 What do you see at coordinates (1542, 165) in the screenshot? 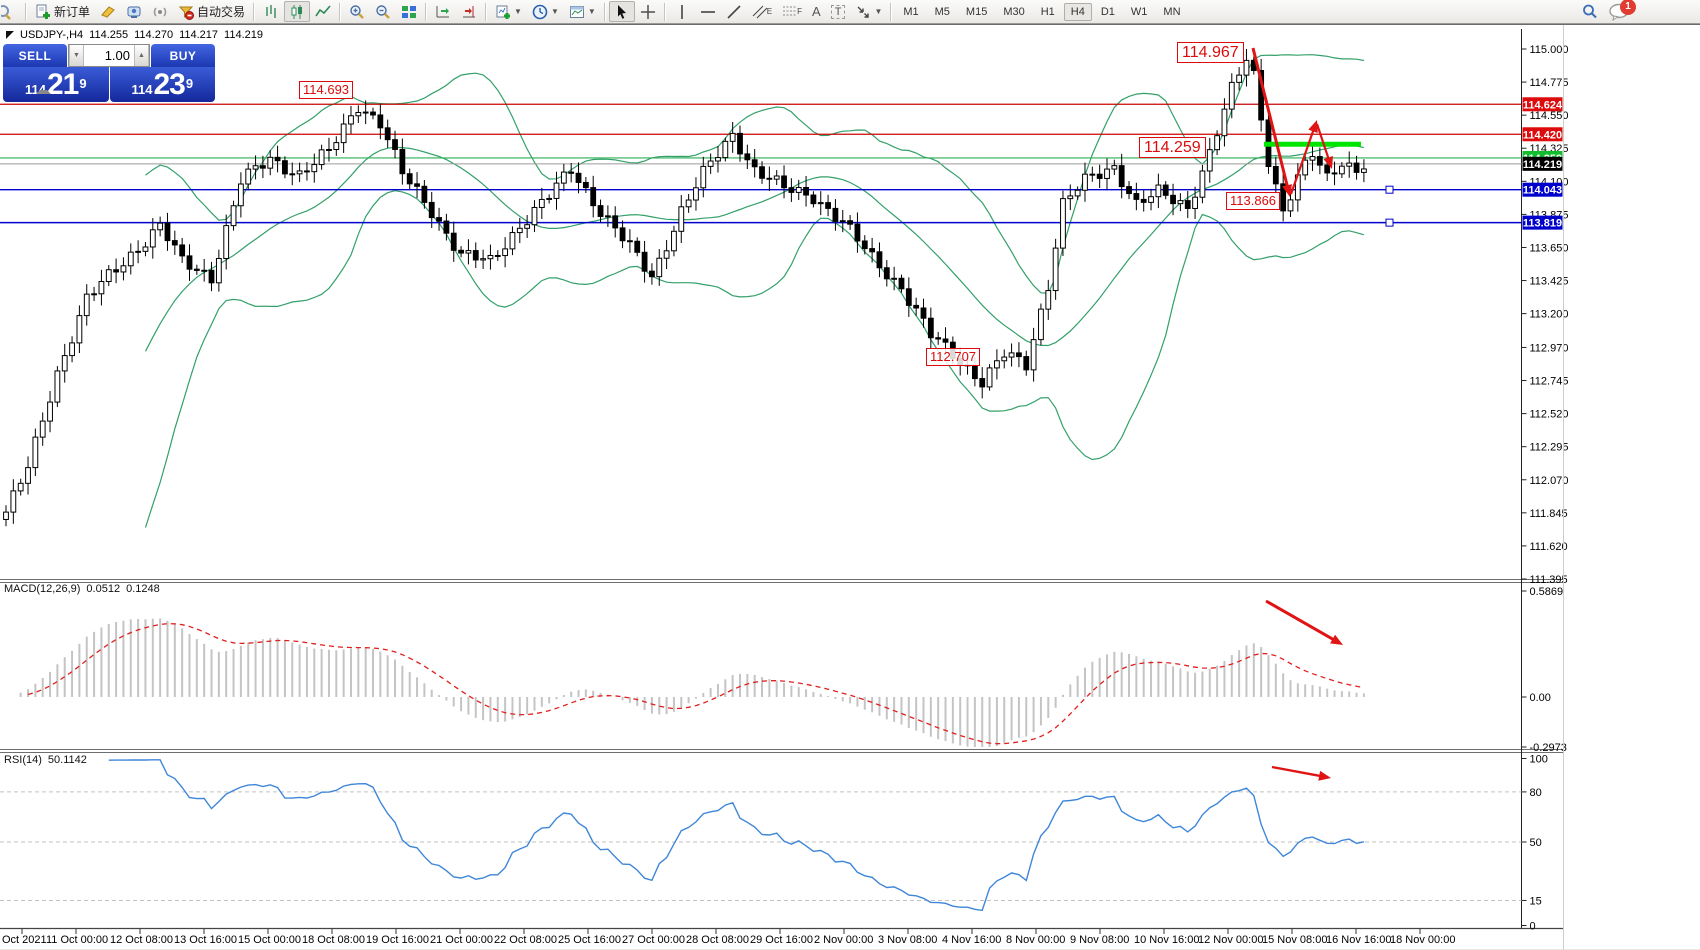
I see `svg-text: 114.219` at bounding box center [1542, 165].